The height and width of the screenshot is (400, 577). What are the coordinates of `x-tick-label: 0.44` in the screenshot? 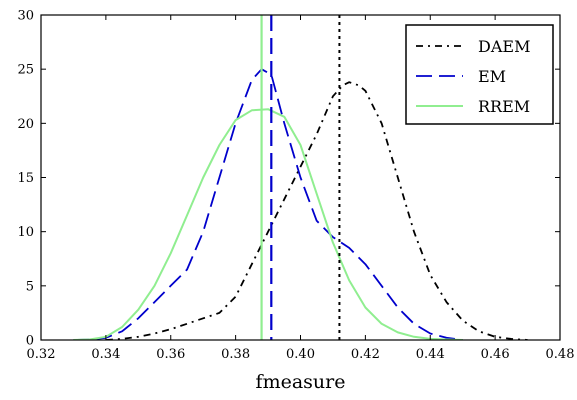 It's located at (430, 354).